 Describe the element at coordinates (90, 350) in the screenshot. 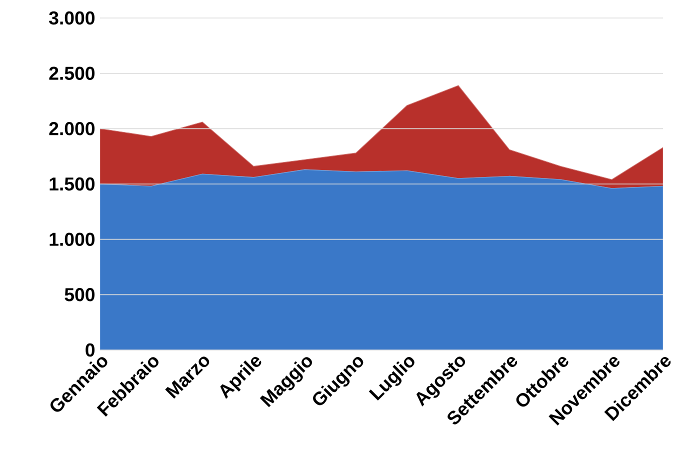

I see `y-tick-label: 0` at that location.